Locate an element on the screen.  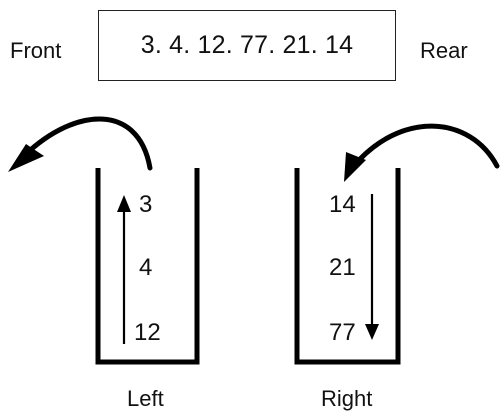
pop-curved-arrow is located at coordinates (85, 143).